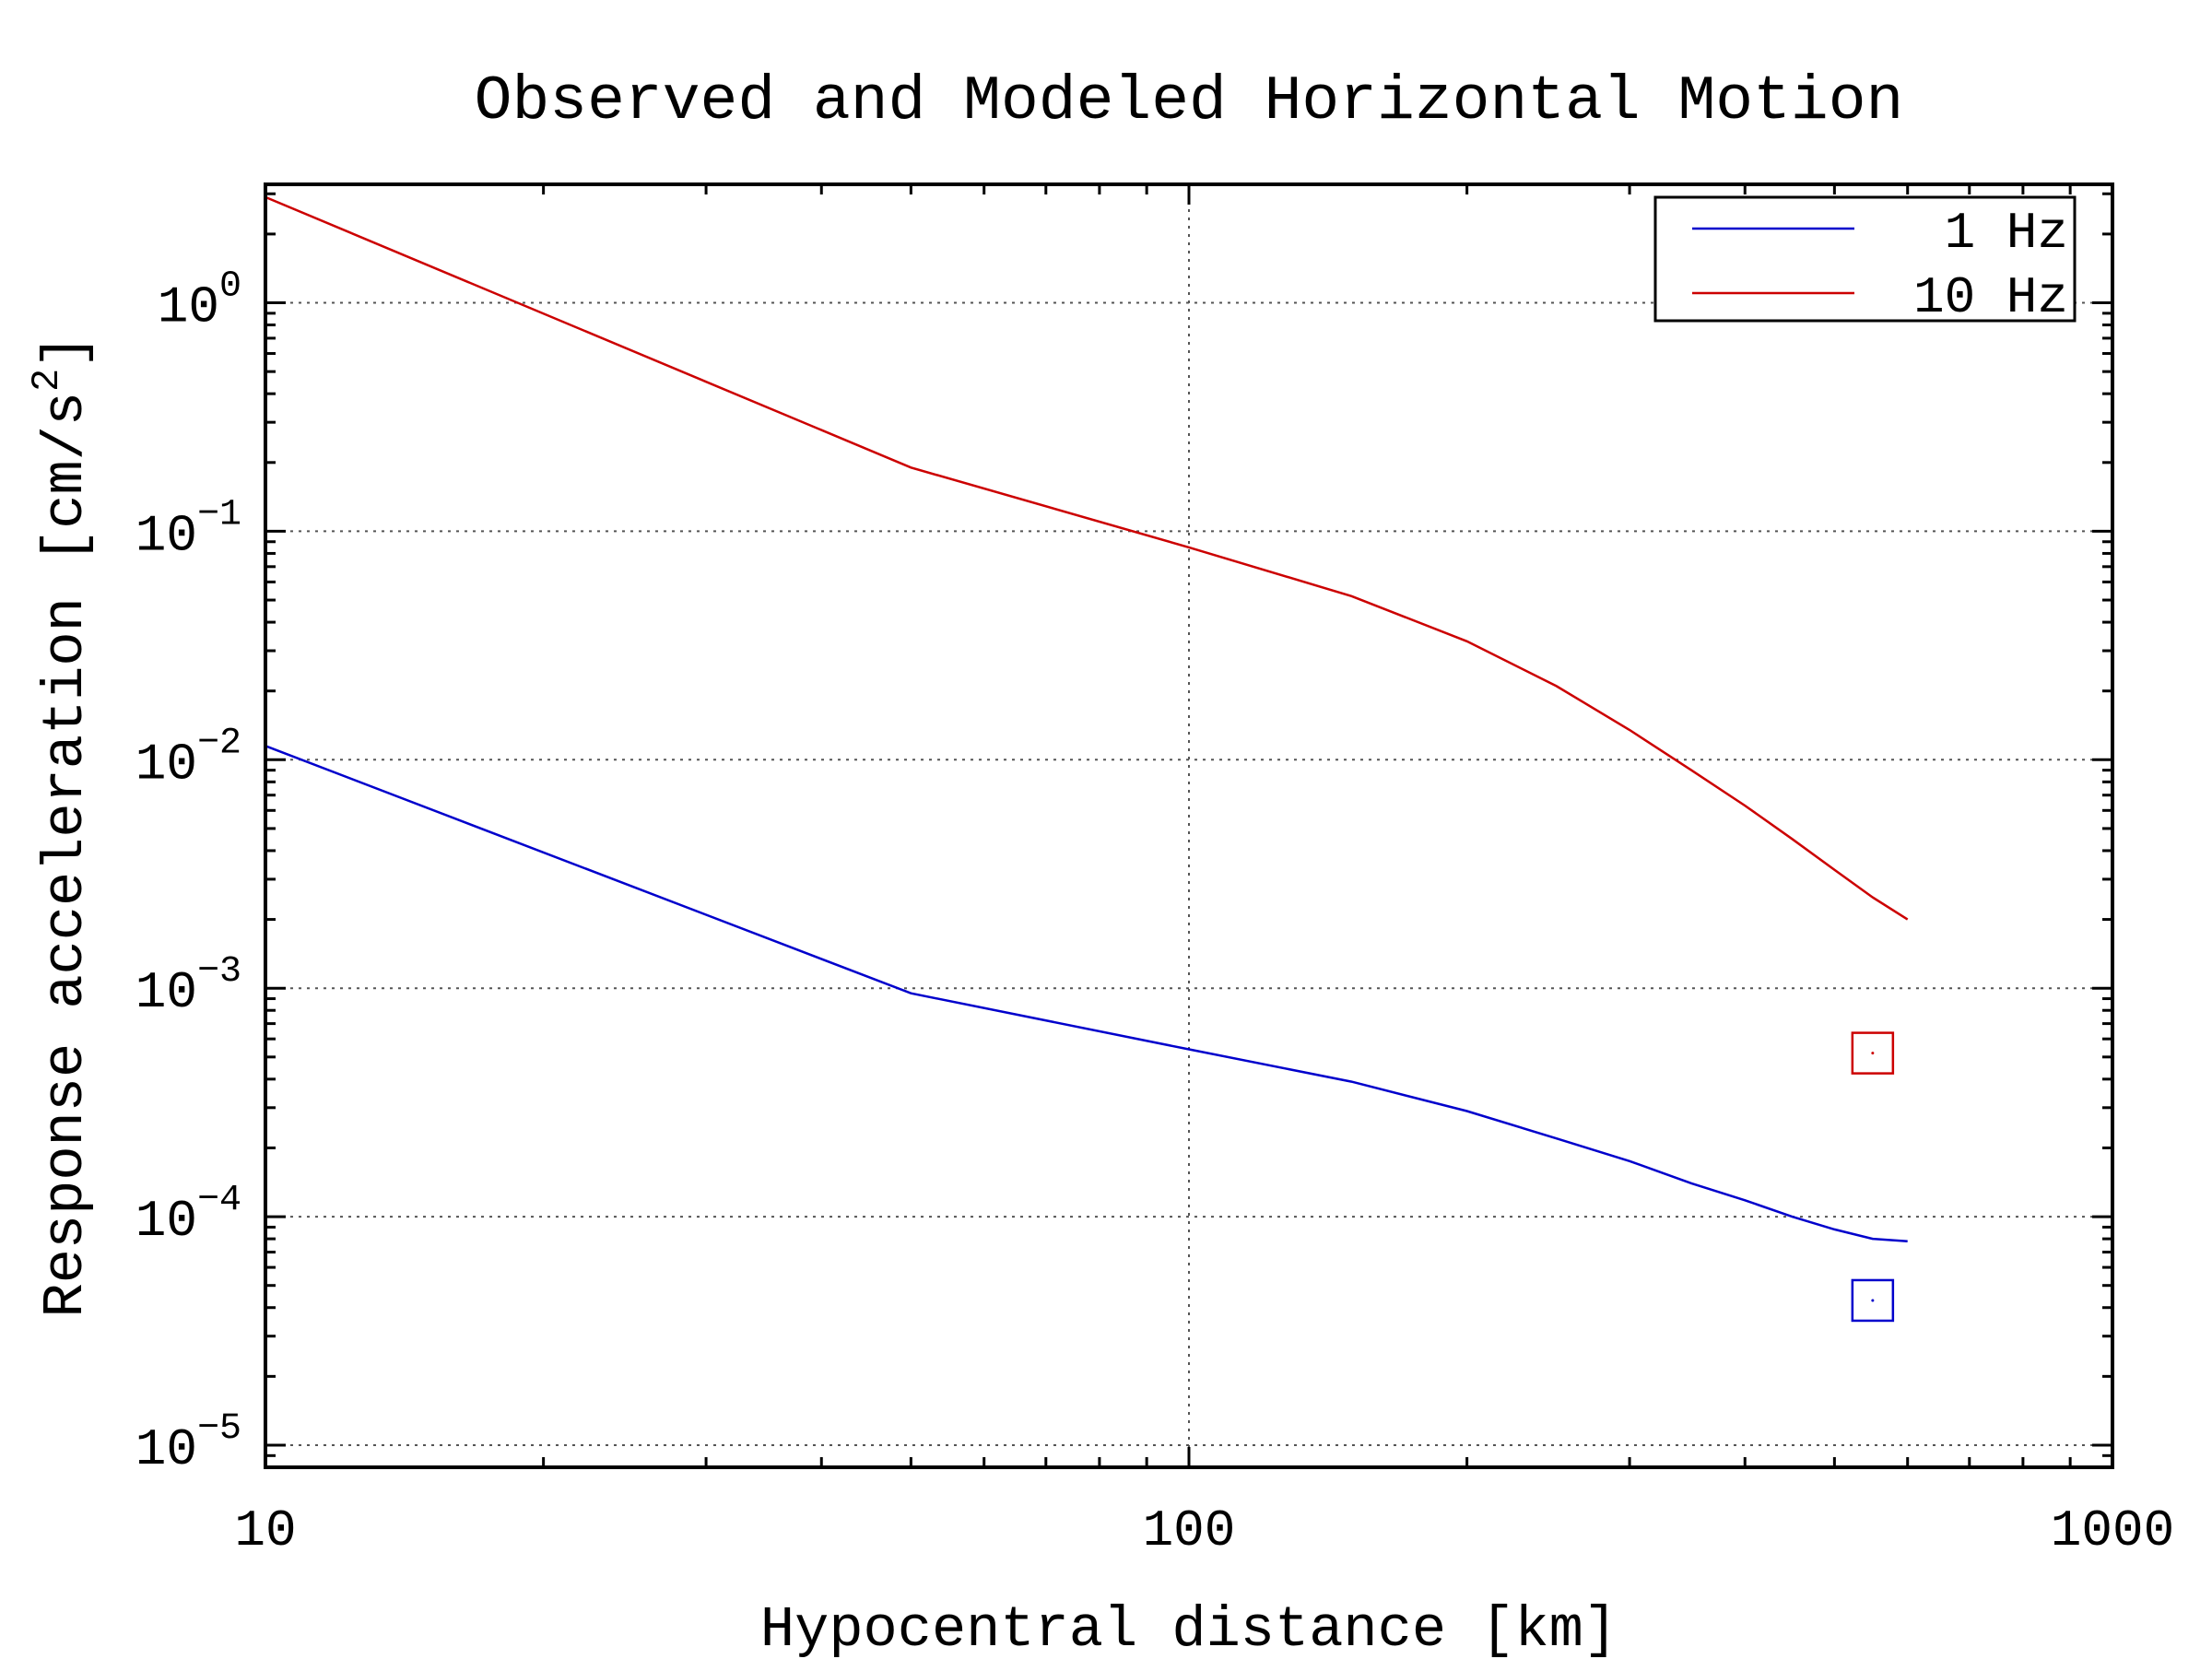 The image size is (2212, 1659). I want to click on y-axis-label: Response acceleration [cm/s2], so click(62, 825).